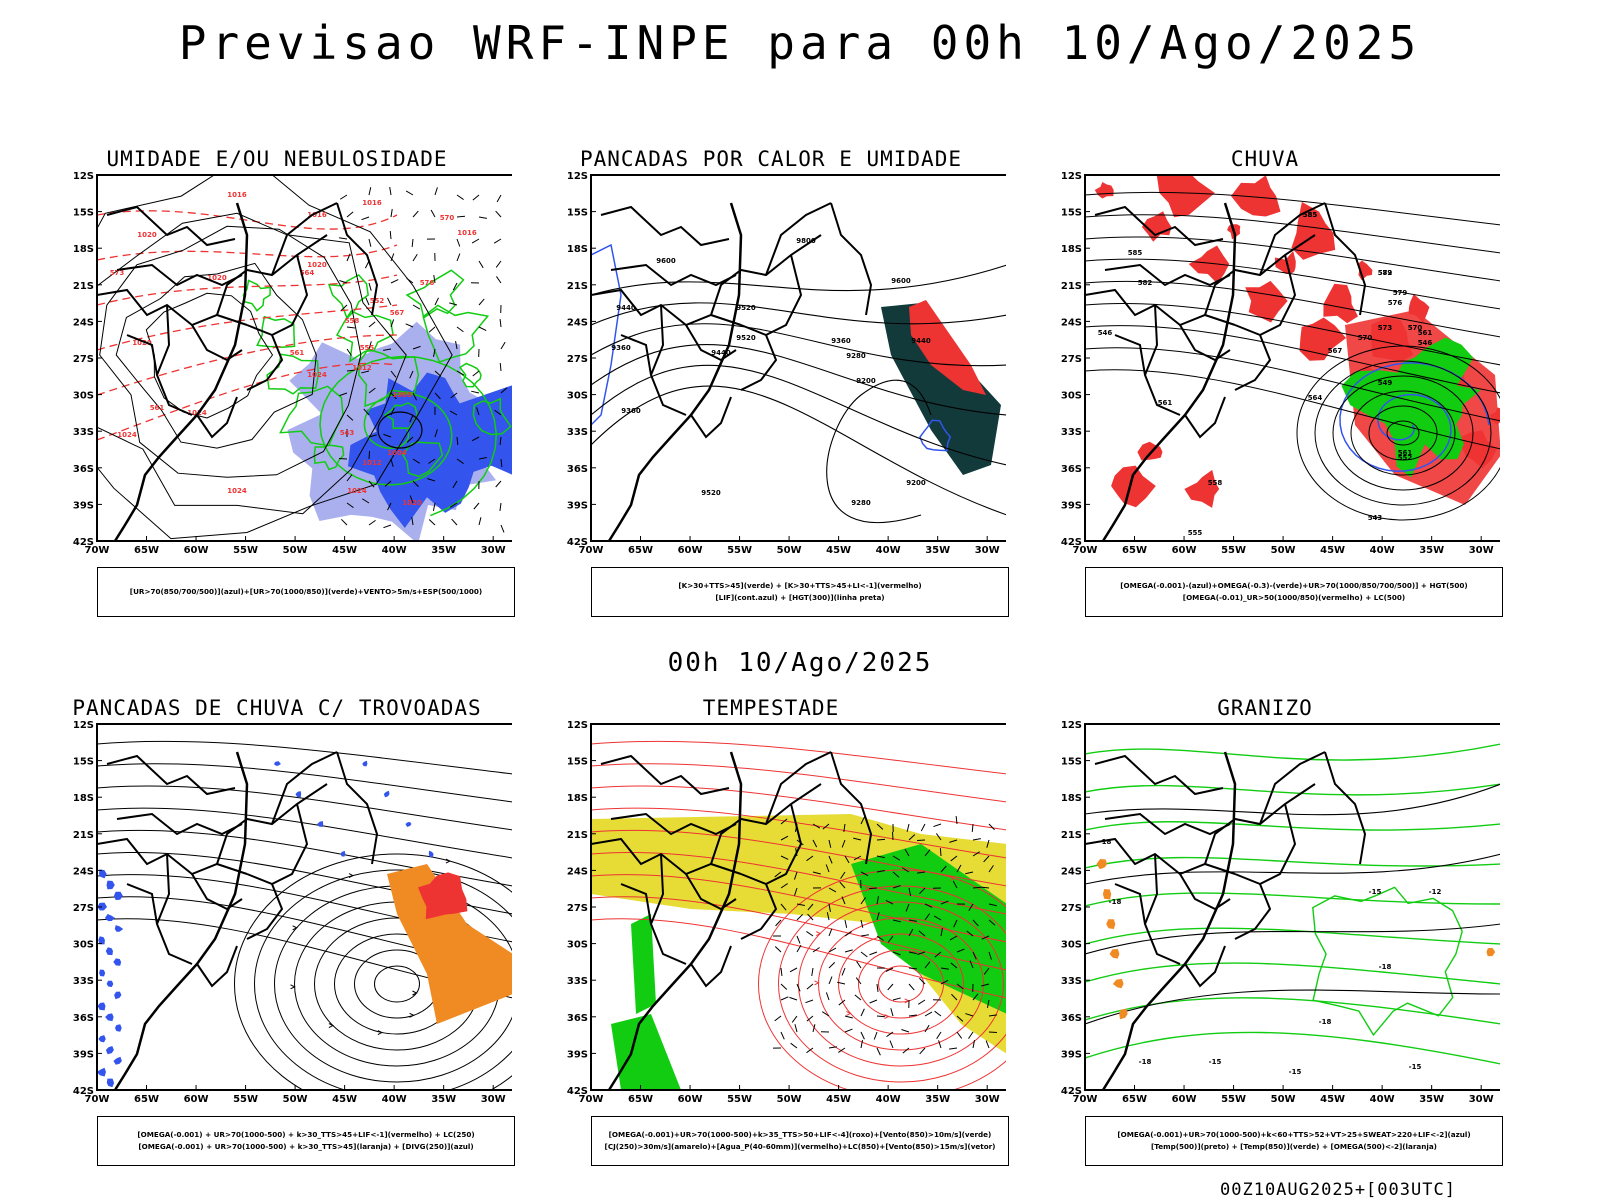 The image size is (1600, 1200). What do you see at coordinates (1400, 293) in the screenshot?
I see `contour-label: 579` at bounding box center [1400, 293].